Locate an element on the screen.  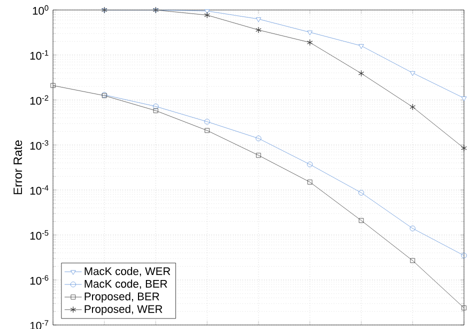
y-tick-label: 10$^{-5}$ is located at coordinates (39, 235).